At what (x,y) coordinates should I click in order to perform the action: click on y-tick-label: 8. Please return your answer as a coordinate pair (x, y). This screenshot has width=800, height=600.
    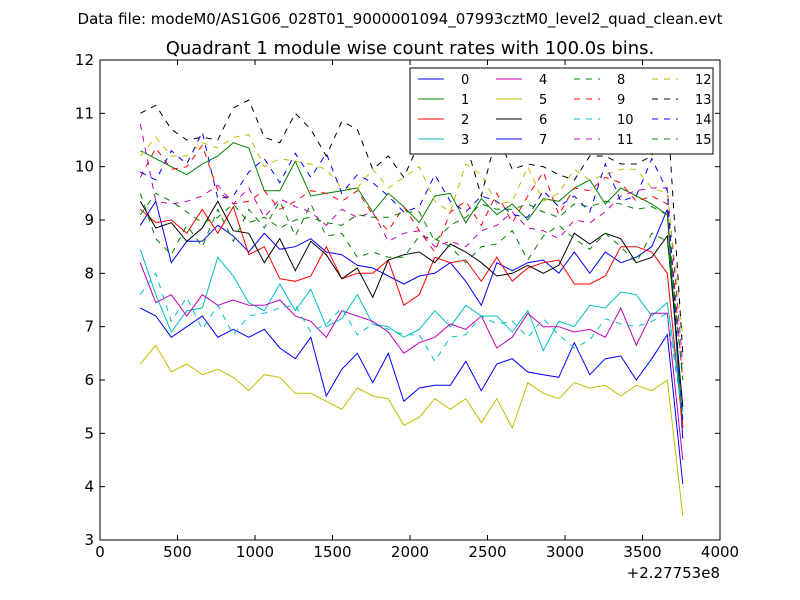
    Looking at the image, I should click on (89, 273).